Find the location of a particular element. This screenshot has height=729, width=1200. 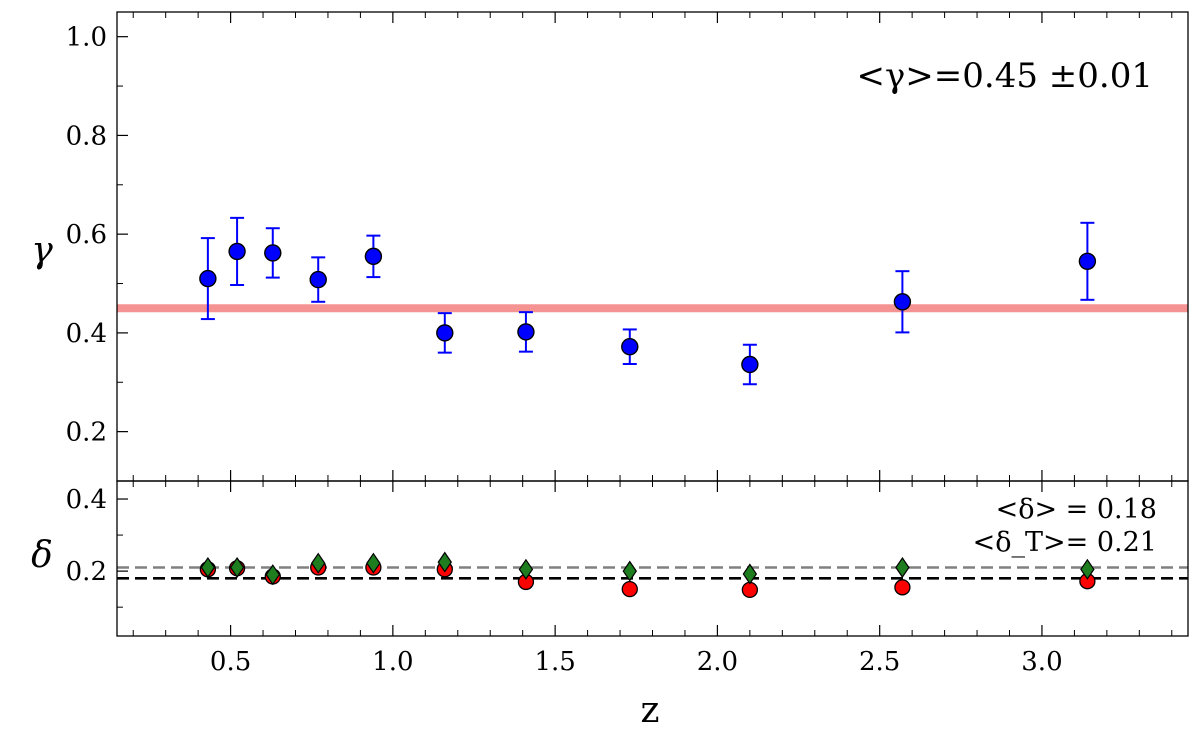

delta-series is located at coordinates (647, 575).